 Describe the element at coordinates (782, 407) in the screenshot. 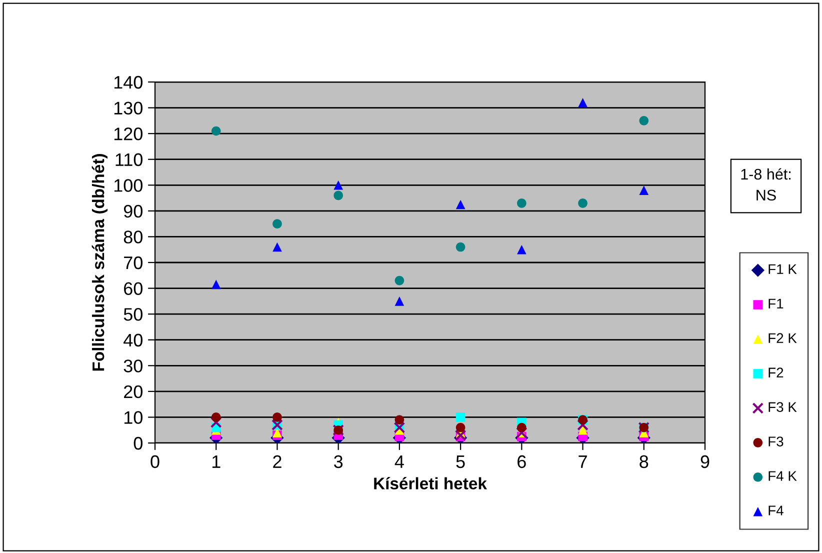

I see `legend-label: F3 K` at that location.